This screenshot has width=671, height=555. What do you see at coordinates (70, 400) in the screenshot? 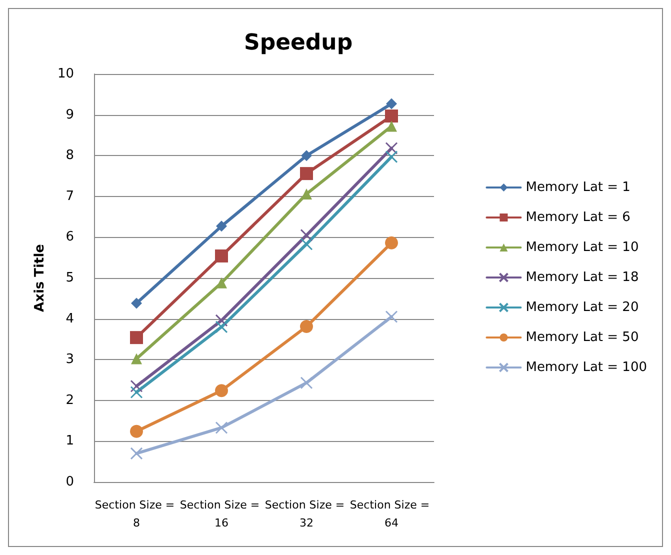
I see `y-tick-label: 2` at bounding box center [70, 400].